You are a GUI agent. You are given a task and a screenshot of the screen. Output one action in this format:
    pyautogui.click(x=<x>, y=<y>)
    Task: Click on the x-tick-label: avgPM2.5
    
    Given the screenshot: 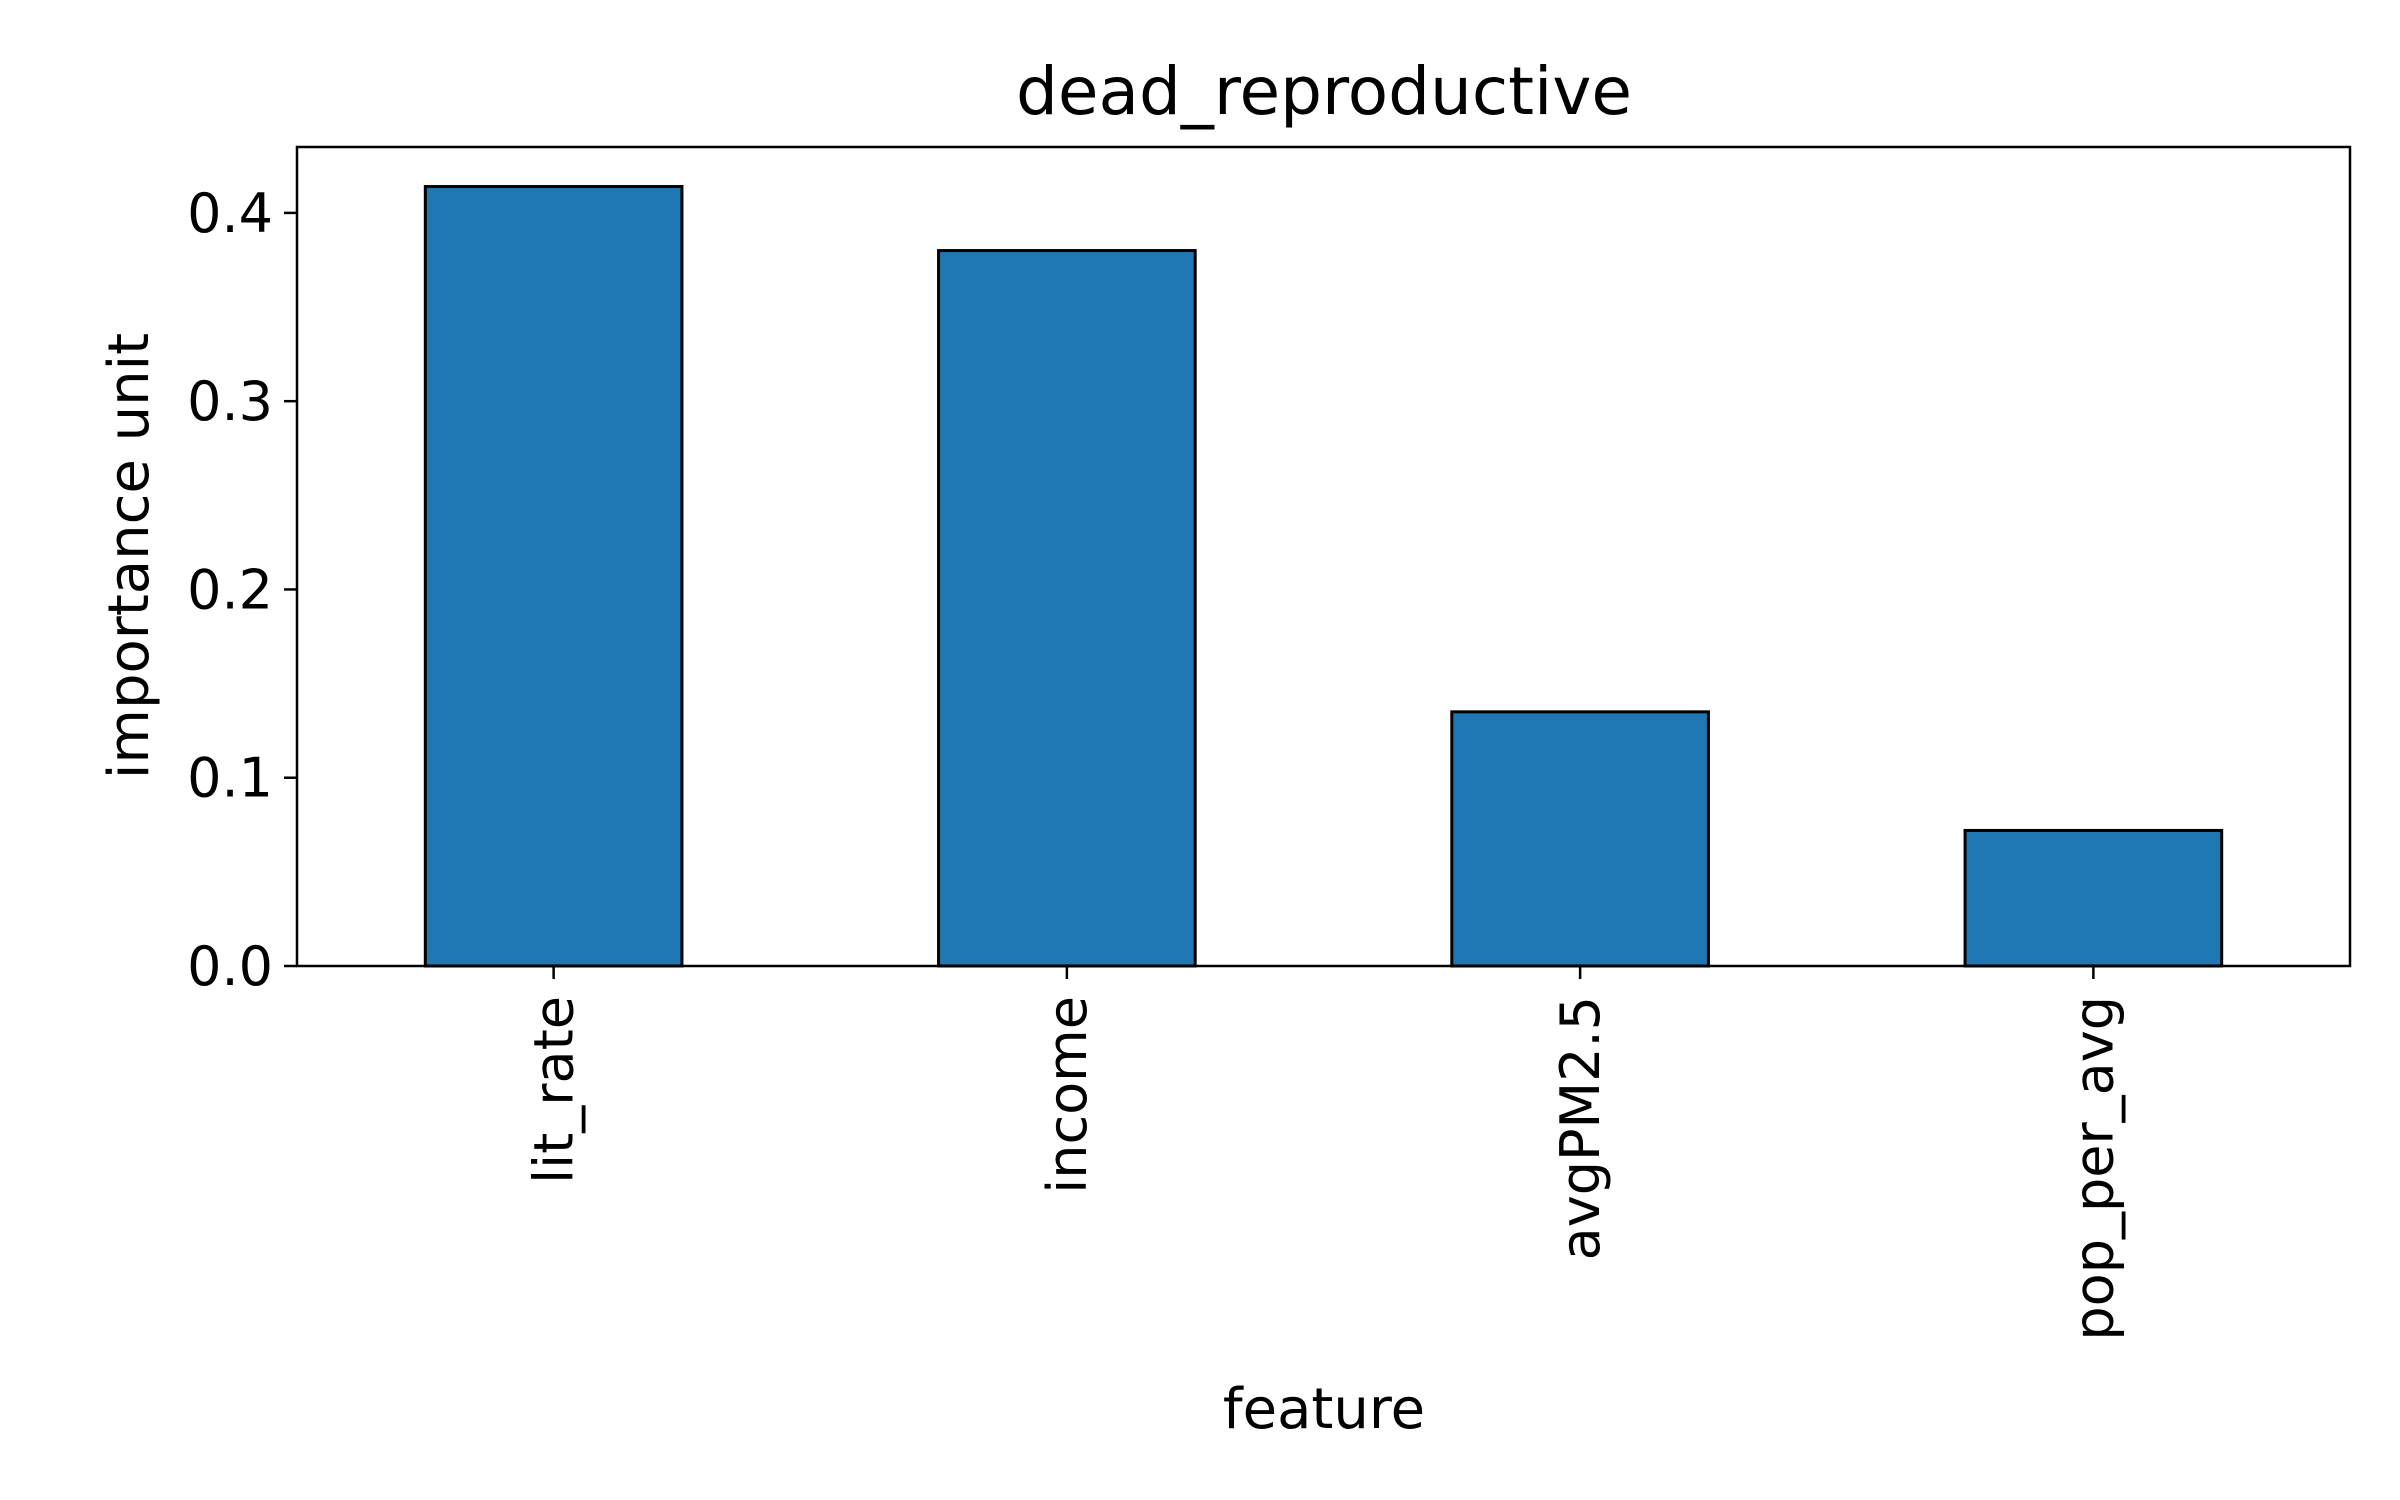 What is the action you would take?
    pyautogui.click(x=1580, y=1128)
    